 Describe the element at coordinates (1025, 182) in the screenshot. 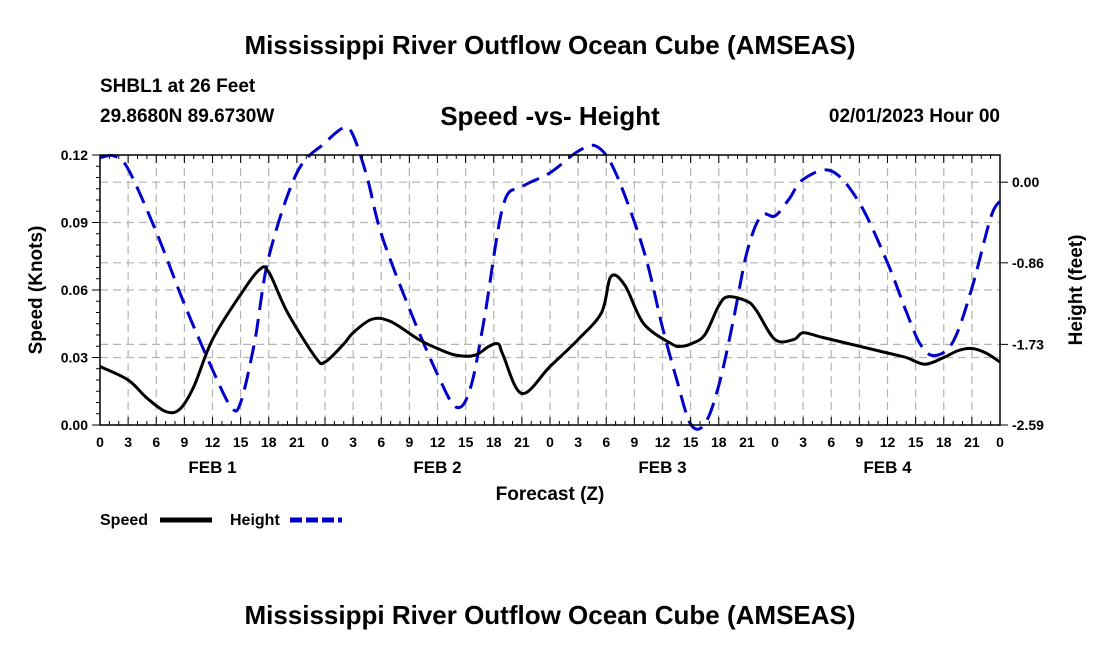

I see `y2-tick-label: 0.00` at that location.